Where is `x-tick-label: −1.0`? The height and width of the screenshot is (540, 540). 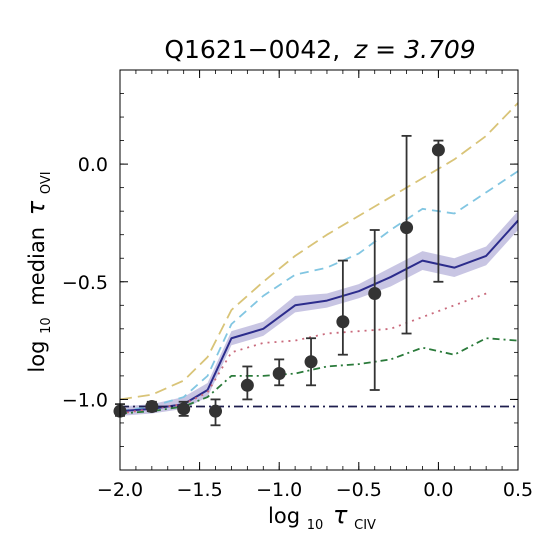 x-tick-label: −1.0 is located at coordinates (279, 490).